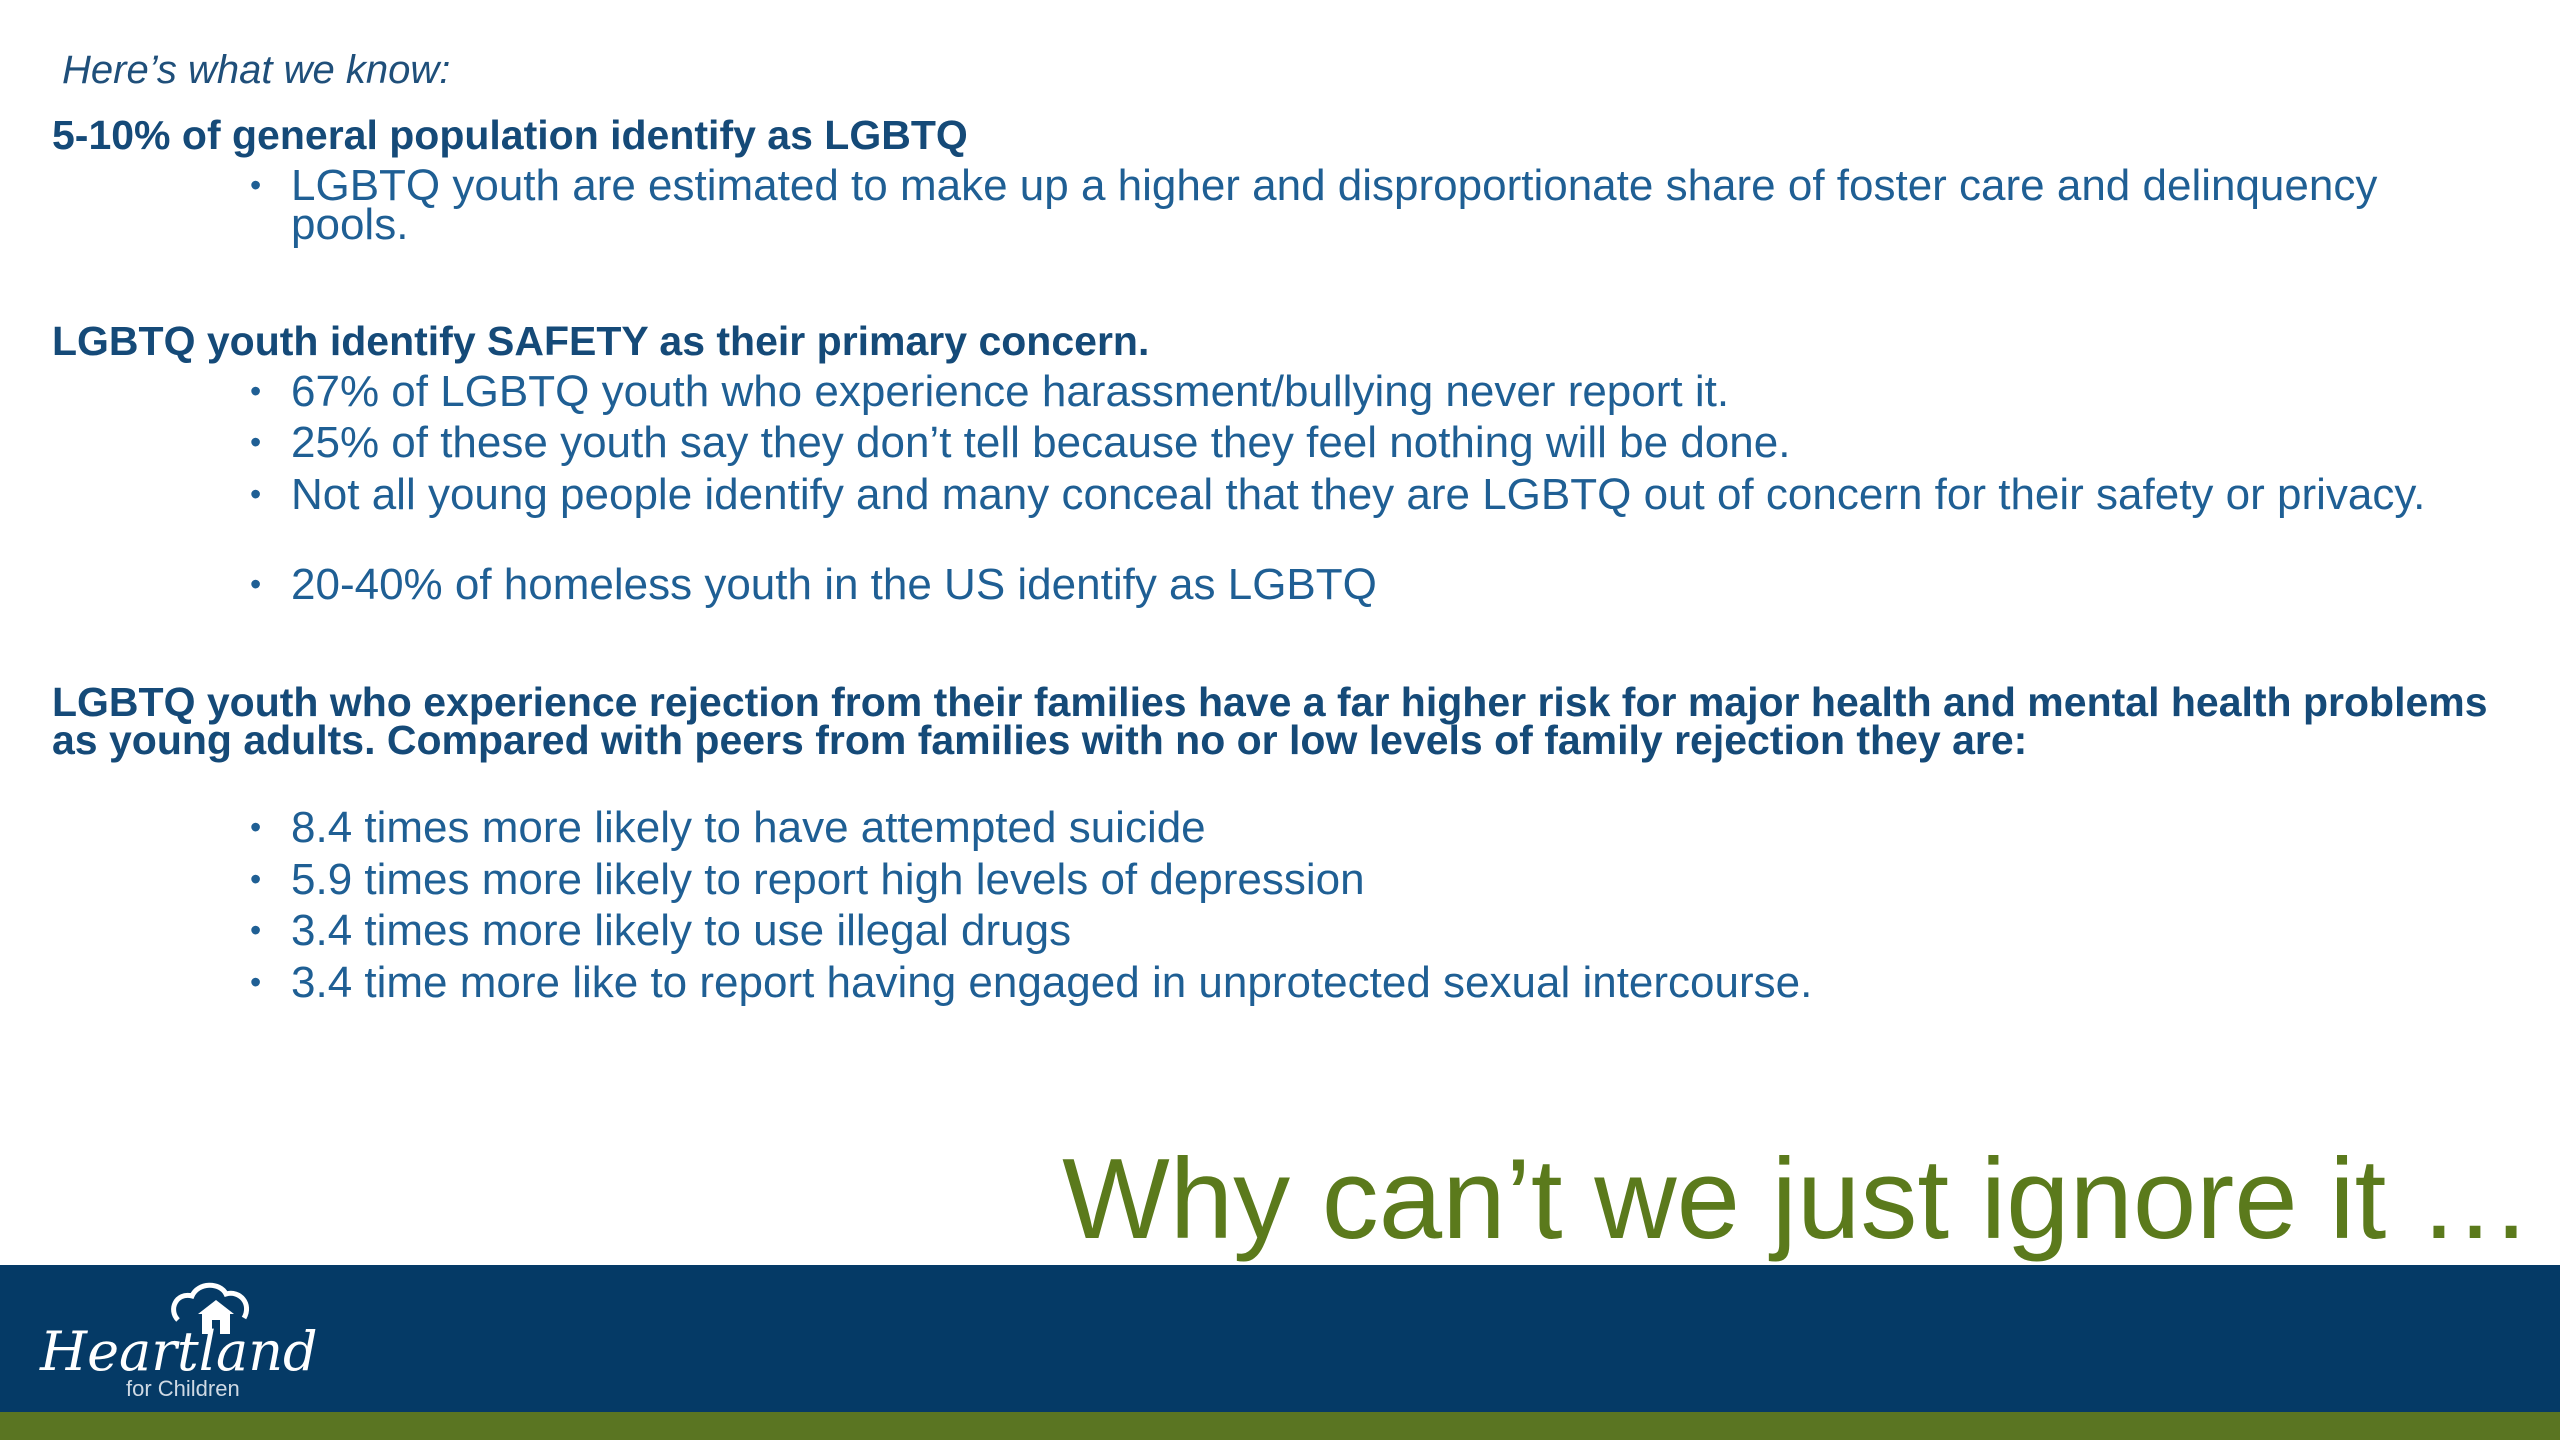 This screenshot has height=1440, width=2560. What do you see at coordinates (1280, 1426) in the screenshot?
I see `footer-strip` at bounding box center [1280, 1426].